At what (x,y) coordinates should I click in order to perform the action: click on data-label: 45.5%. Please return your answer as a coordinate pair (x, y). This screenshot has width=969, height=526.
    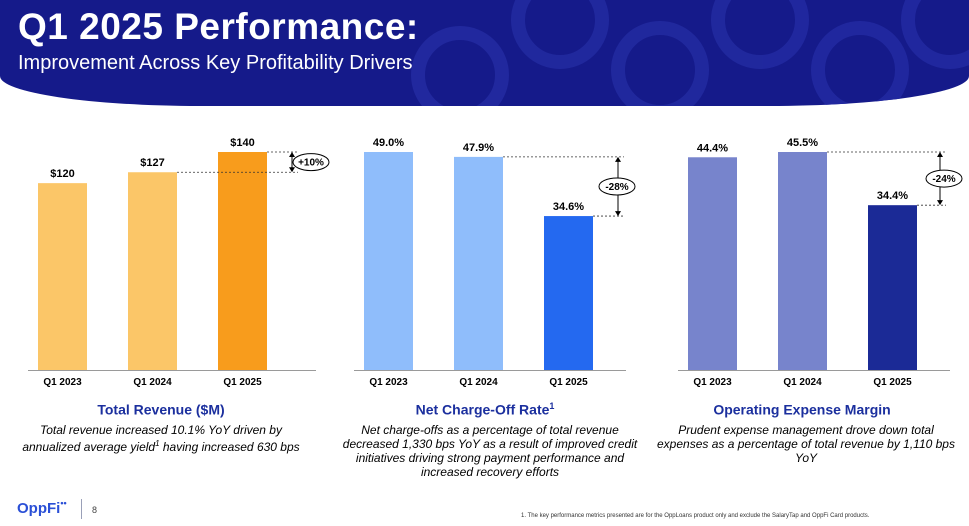
    Looking at the image, I should click on (802, 143).